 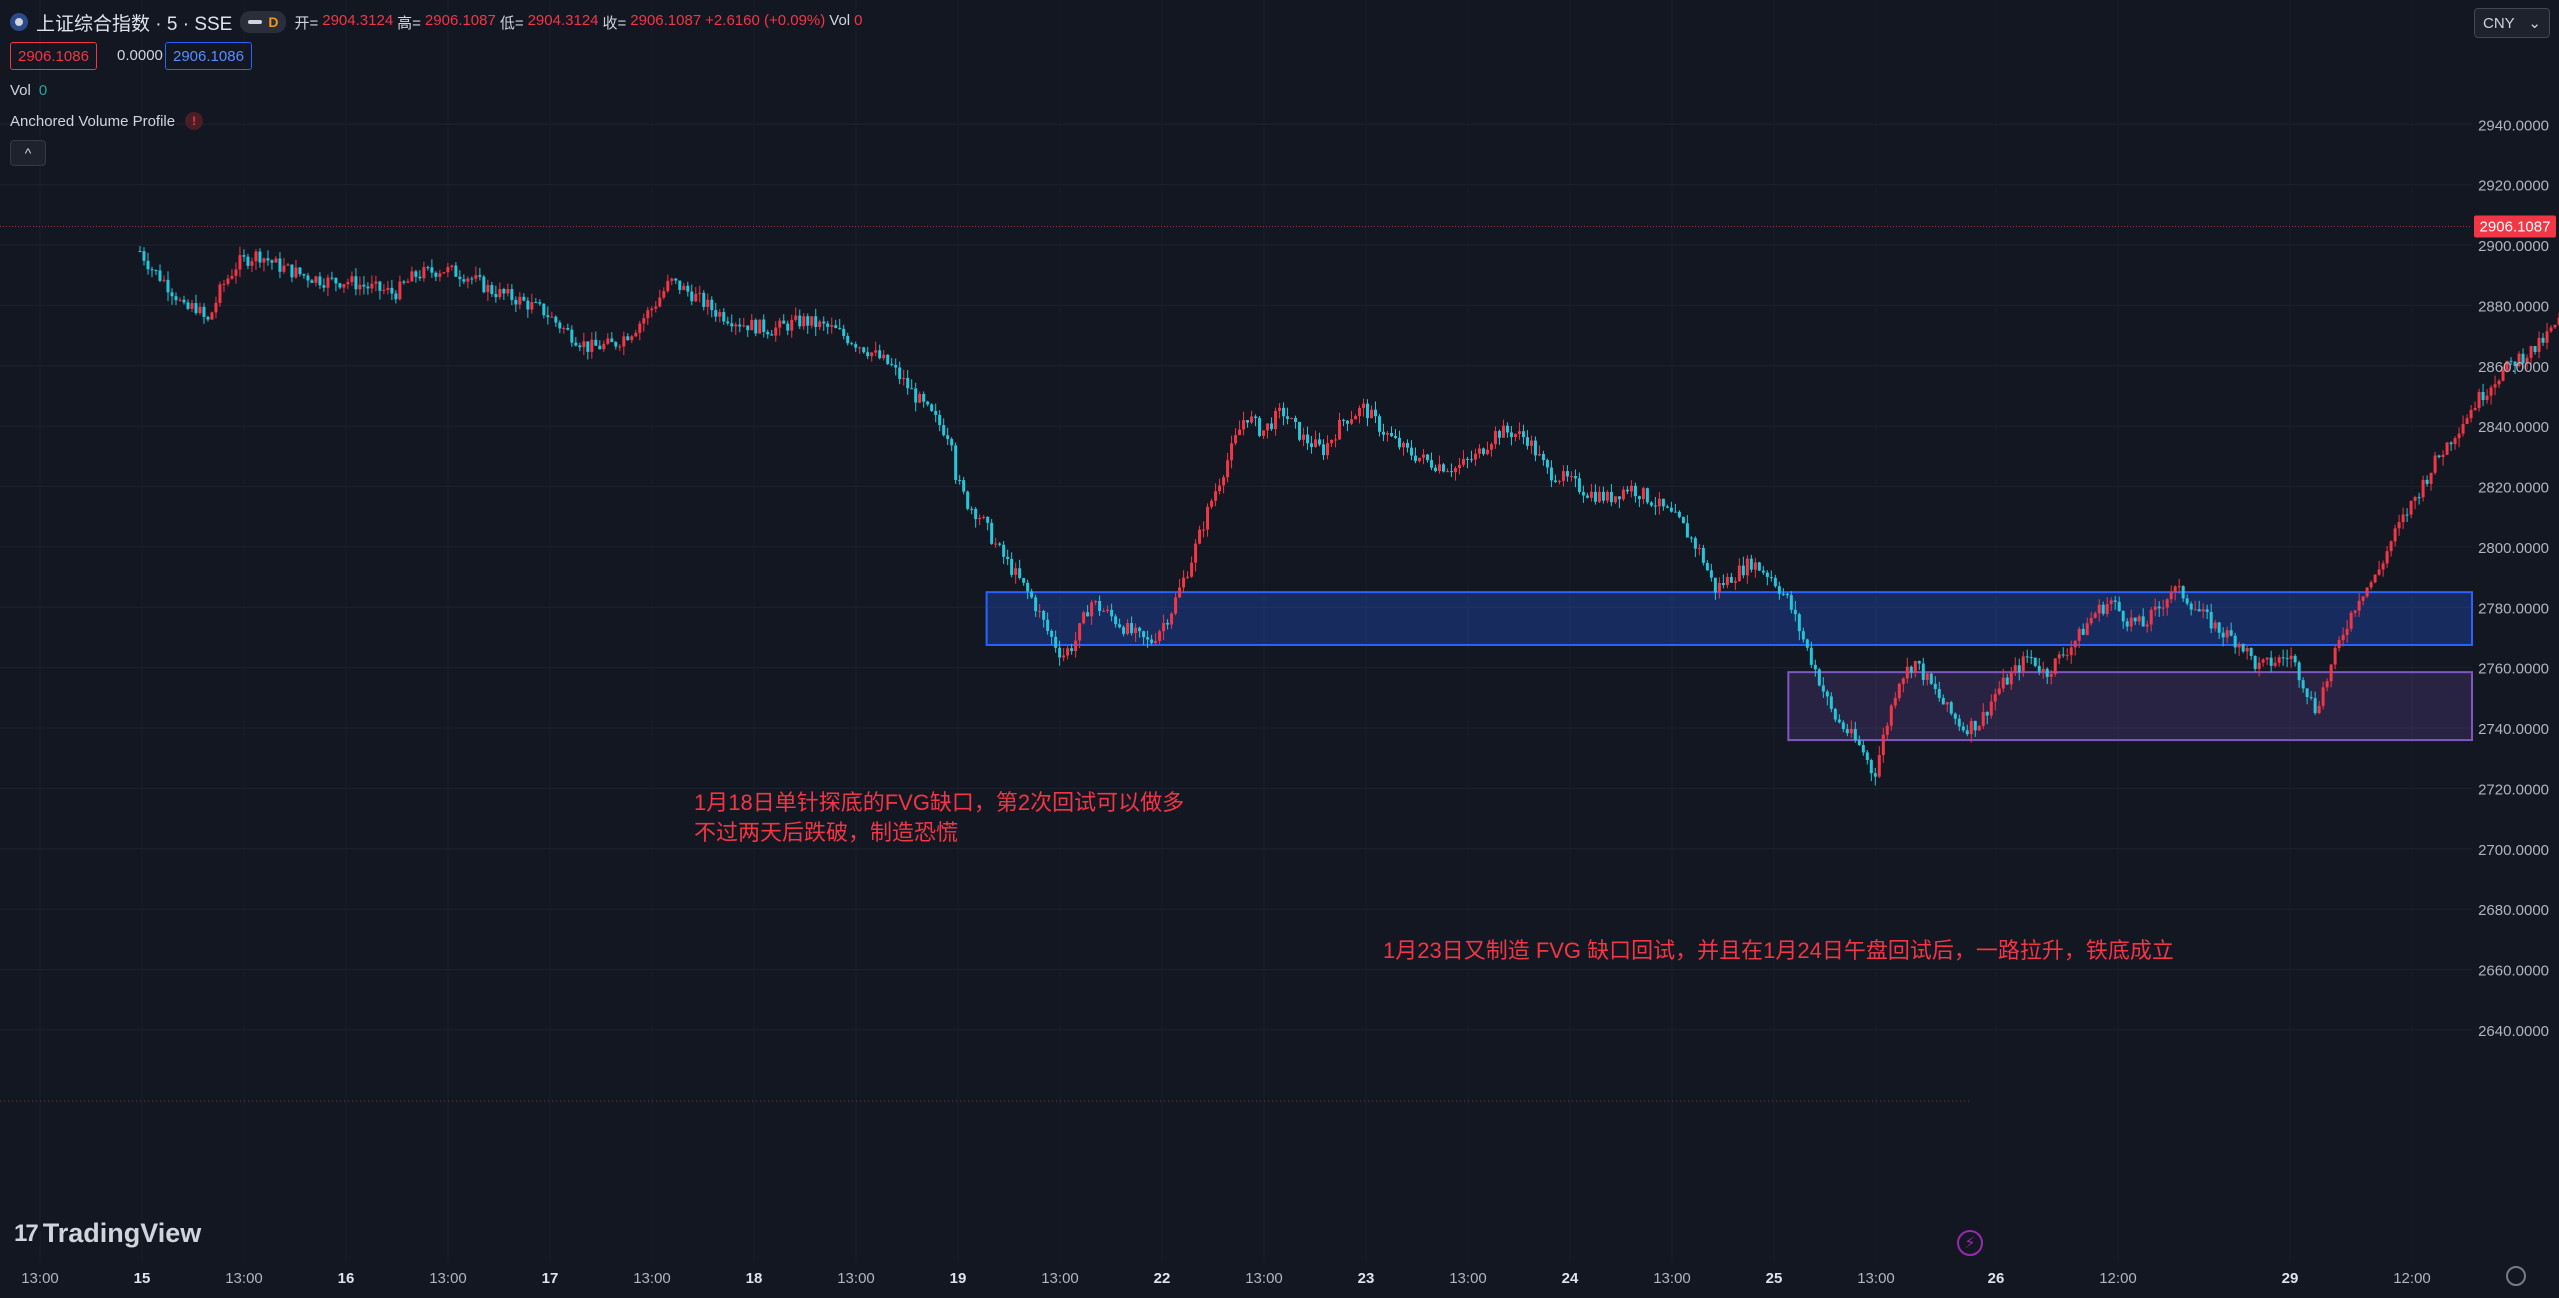 What do you see at coordinates (107, 121) in the screenshot?
I see `anchored-volume-profile-indicator: Anchored Volume Profile !` at bounding box center [107, 121].